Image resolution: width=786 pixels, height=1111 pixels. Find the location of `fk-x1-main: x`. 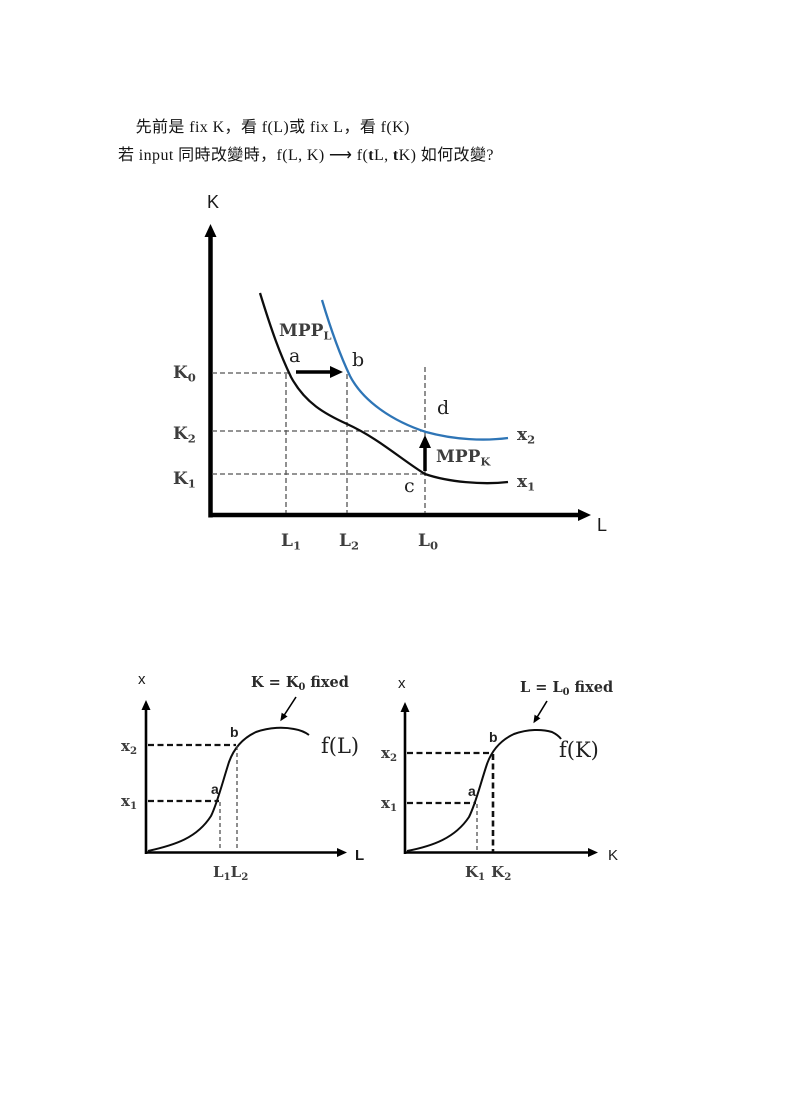

fk-x1-main: x is located at coordinates (386, 803).